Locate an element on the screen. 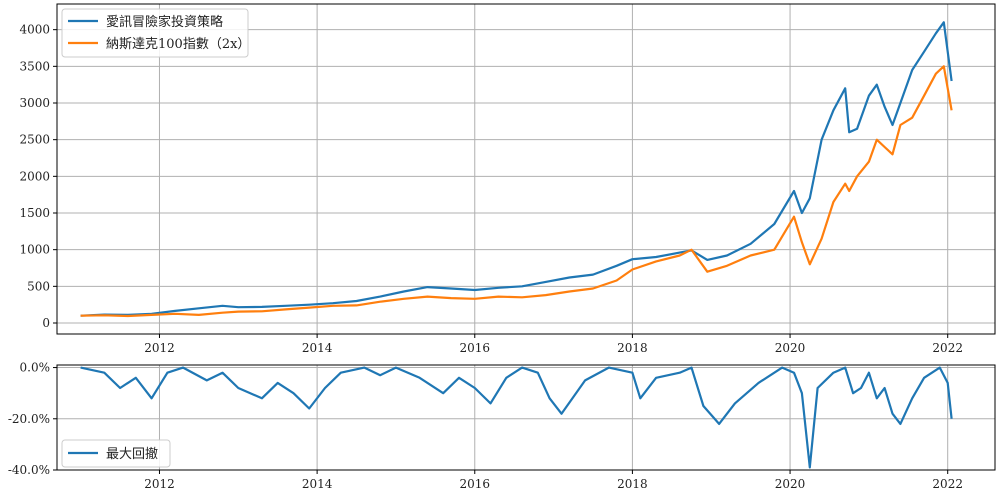 The image size is (1000, 500). legend-label-drawdown: 最大回撤 is located at coordinates (132, 454).